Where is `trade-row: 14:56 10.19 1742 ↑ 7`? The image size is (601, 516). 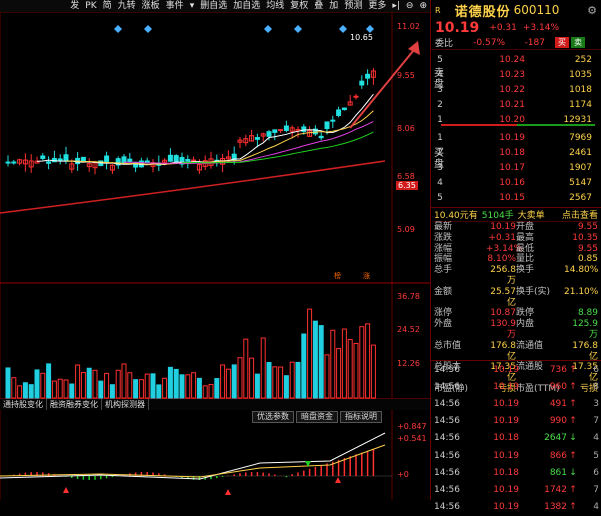
trade-row: 14:56 10.19 1742 ↑ 7 is located at coordinates (516, 489).